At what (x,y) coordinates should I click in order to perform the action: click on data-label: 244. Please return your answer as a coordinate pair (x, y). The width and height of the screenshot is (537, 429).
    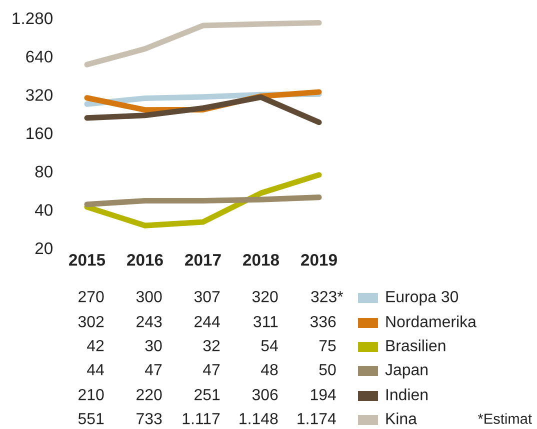
    Looking at the image, I should click on (207, 322).